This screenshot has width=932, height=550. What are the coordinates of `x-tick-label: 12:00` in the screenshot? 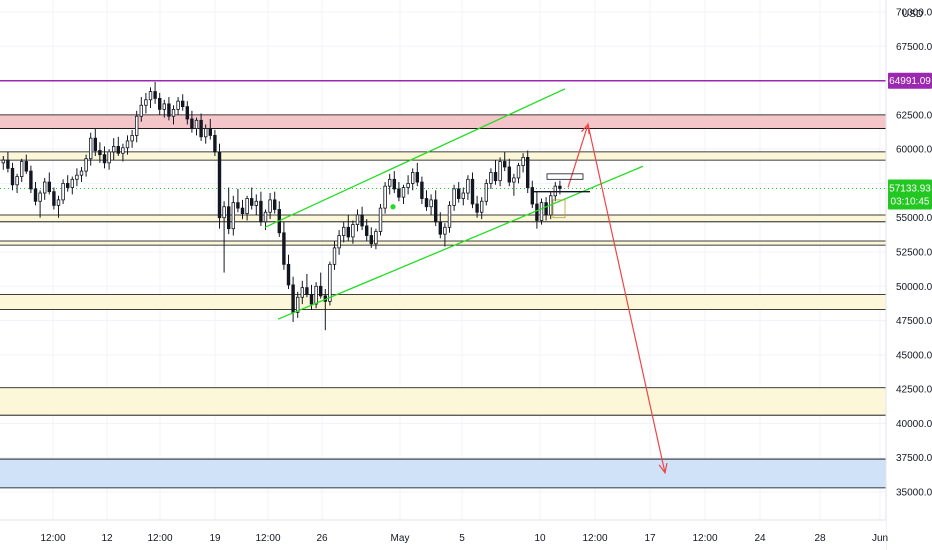 It's located at (704, 538).